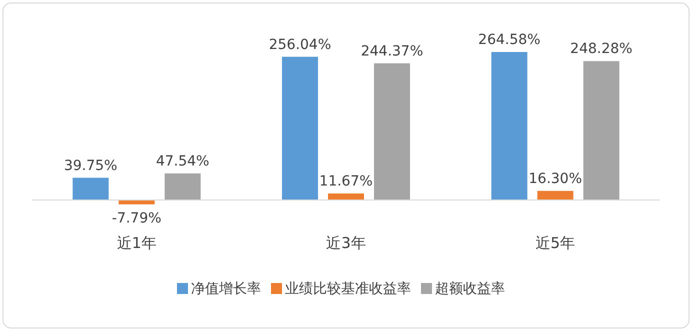 The width and height of the screenshot is (692, 331). Describe the element at coordinates (555, 178) in the screenshot. I see `data-label: 16.30%` at that location.